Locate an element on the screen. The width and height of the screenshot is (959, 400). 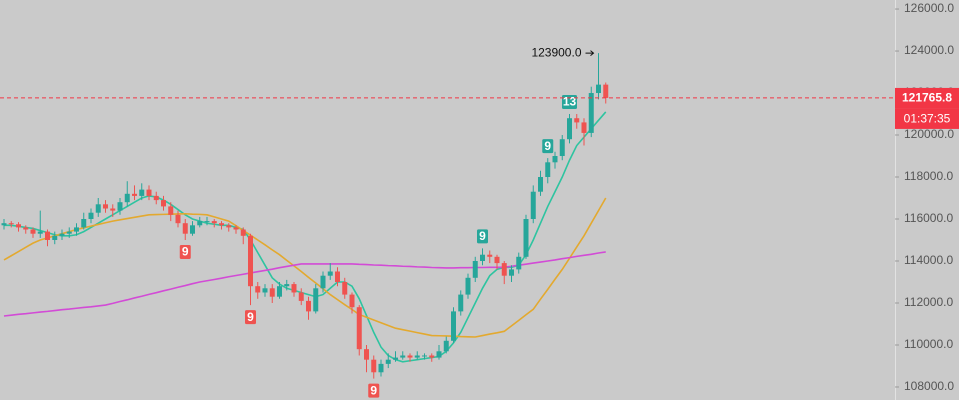
countdown-box is located at coordinates (927, 118).